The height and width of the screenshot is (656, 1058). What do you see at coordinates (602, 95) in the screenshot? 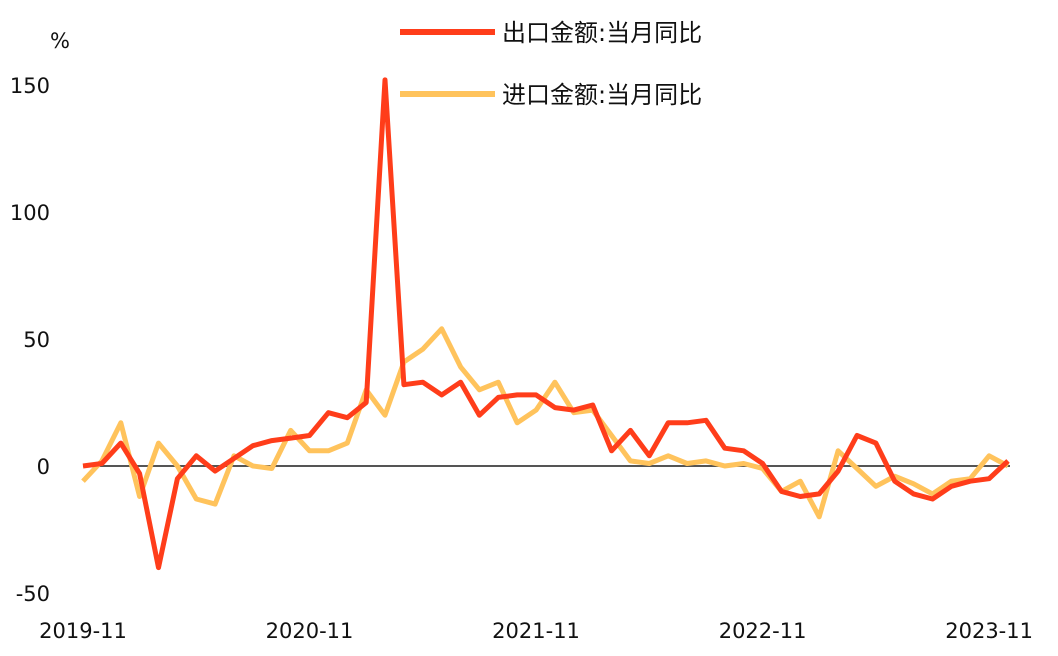
I see `legend-label: 进口金额:当月同比` at bounding box center [602, 95].